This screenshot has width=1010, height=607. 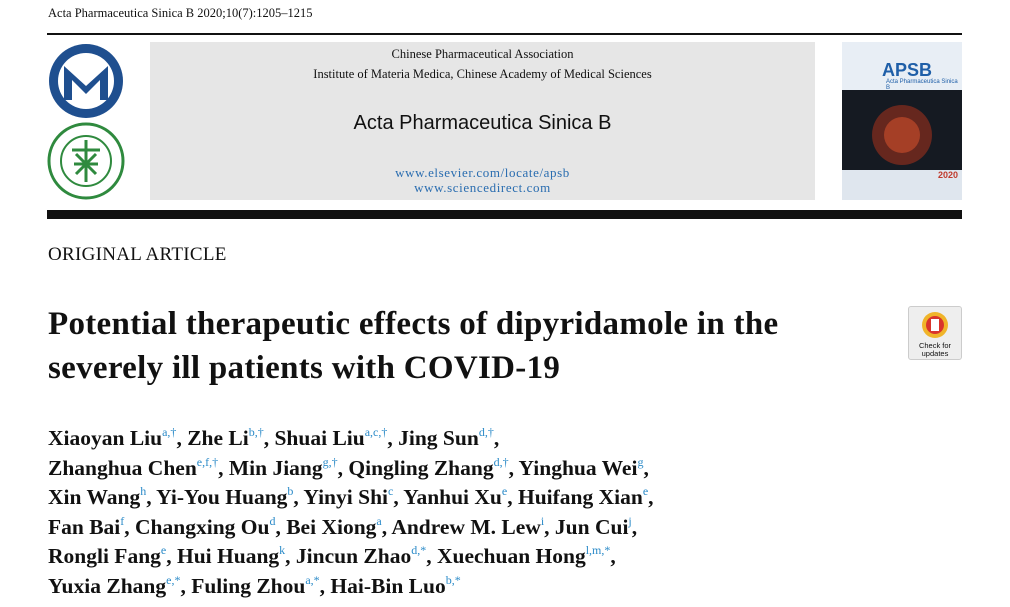 I want to click on affiliation: l,m,*, so click(x=598, y=550).